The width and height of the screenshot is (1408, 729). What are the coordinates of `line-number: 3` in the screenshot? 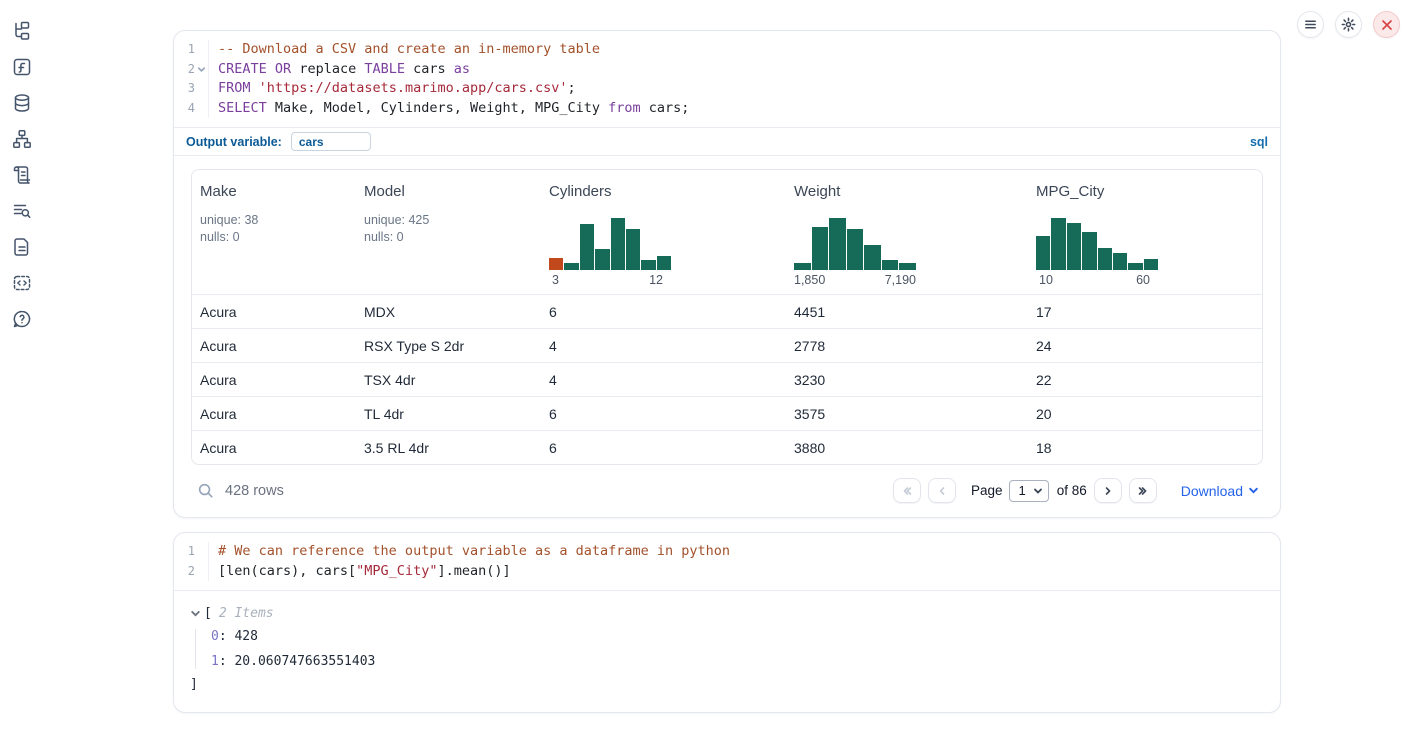 It's located at (191, 88).